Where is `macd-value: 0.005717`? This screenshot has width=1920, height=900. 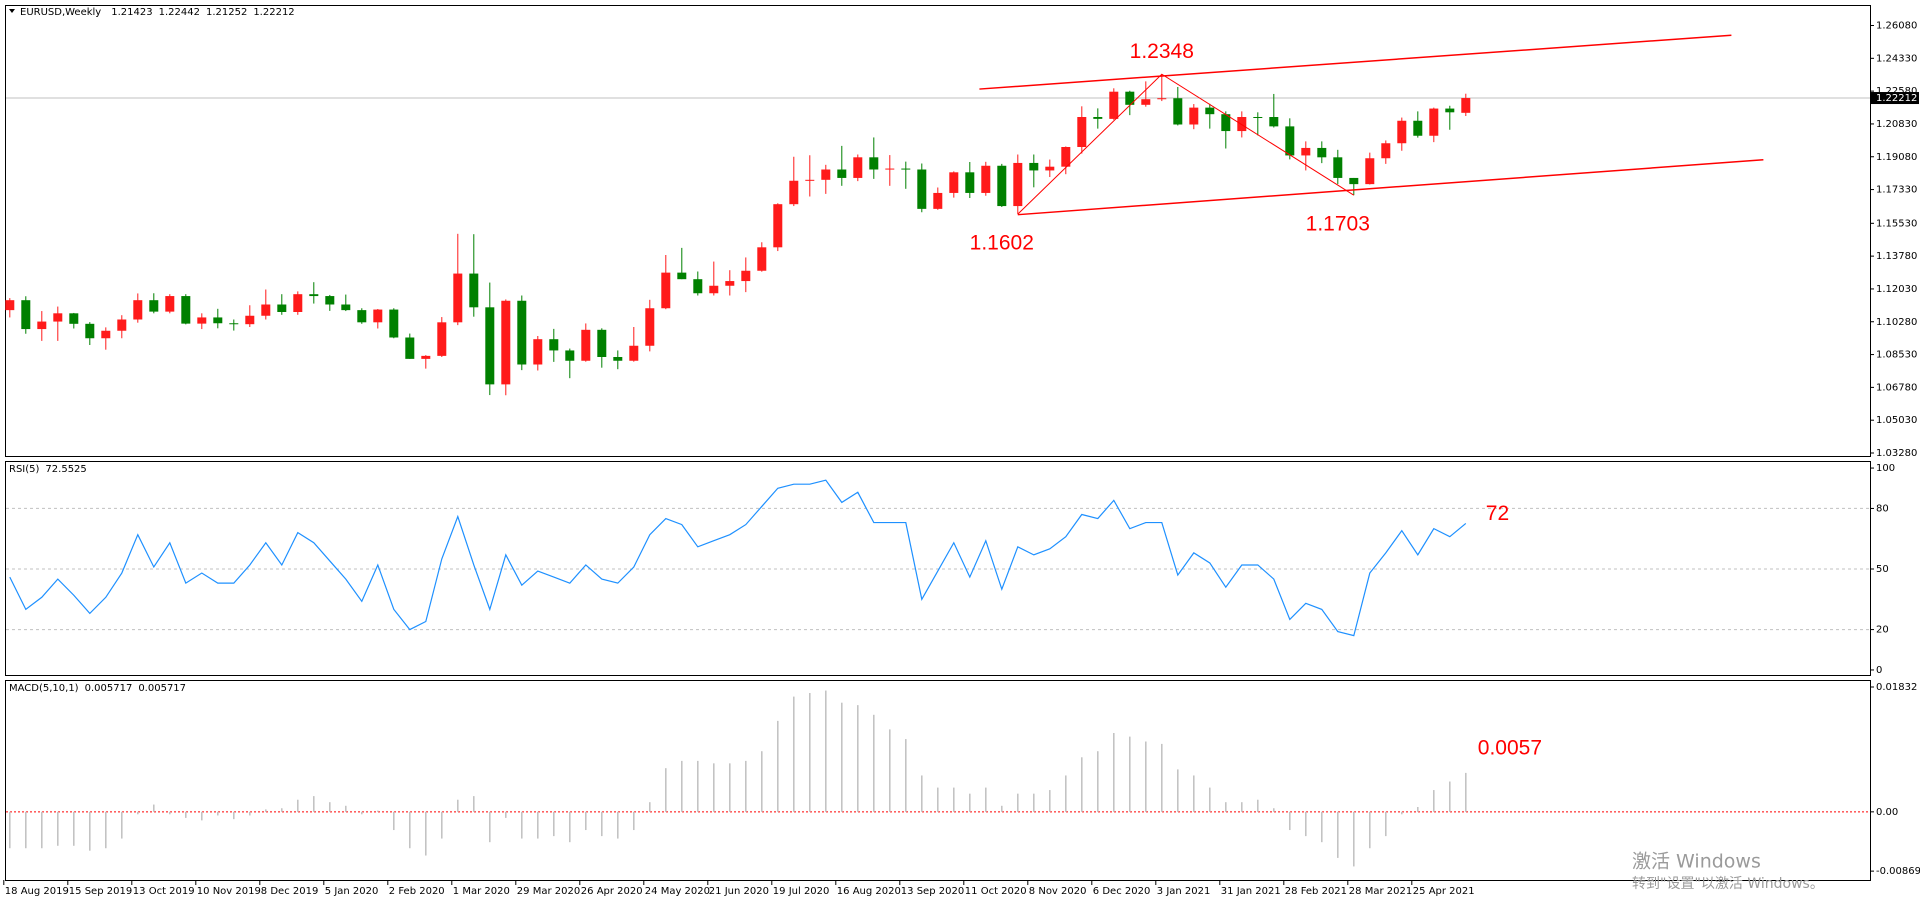 macd-value: 0.005717 is located at coordinates (109, 688).